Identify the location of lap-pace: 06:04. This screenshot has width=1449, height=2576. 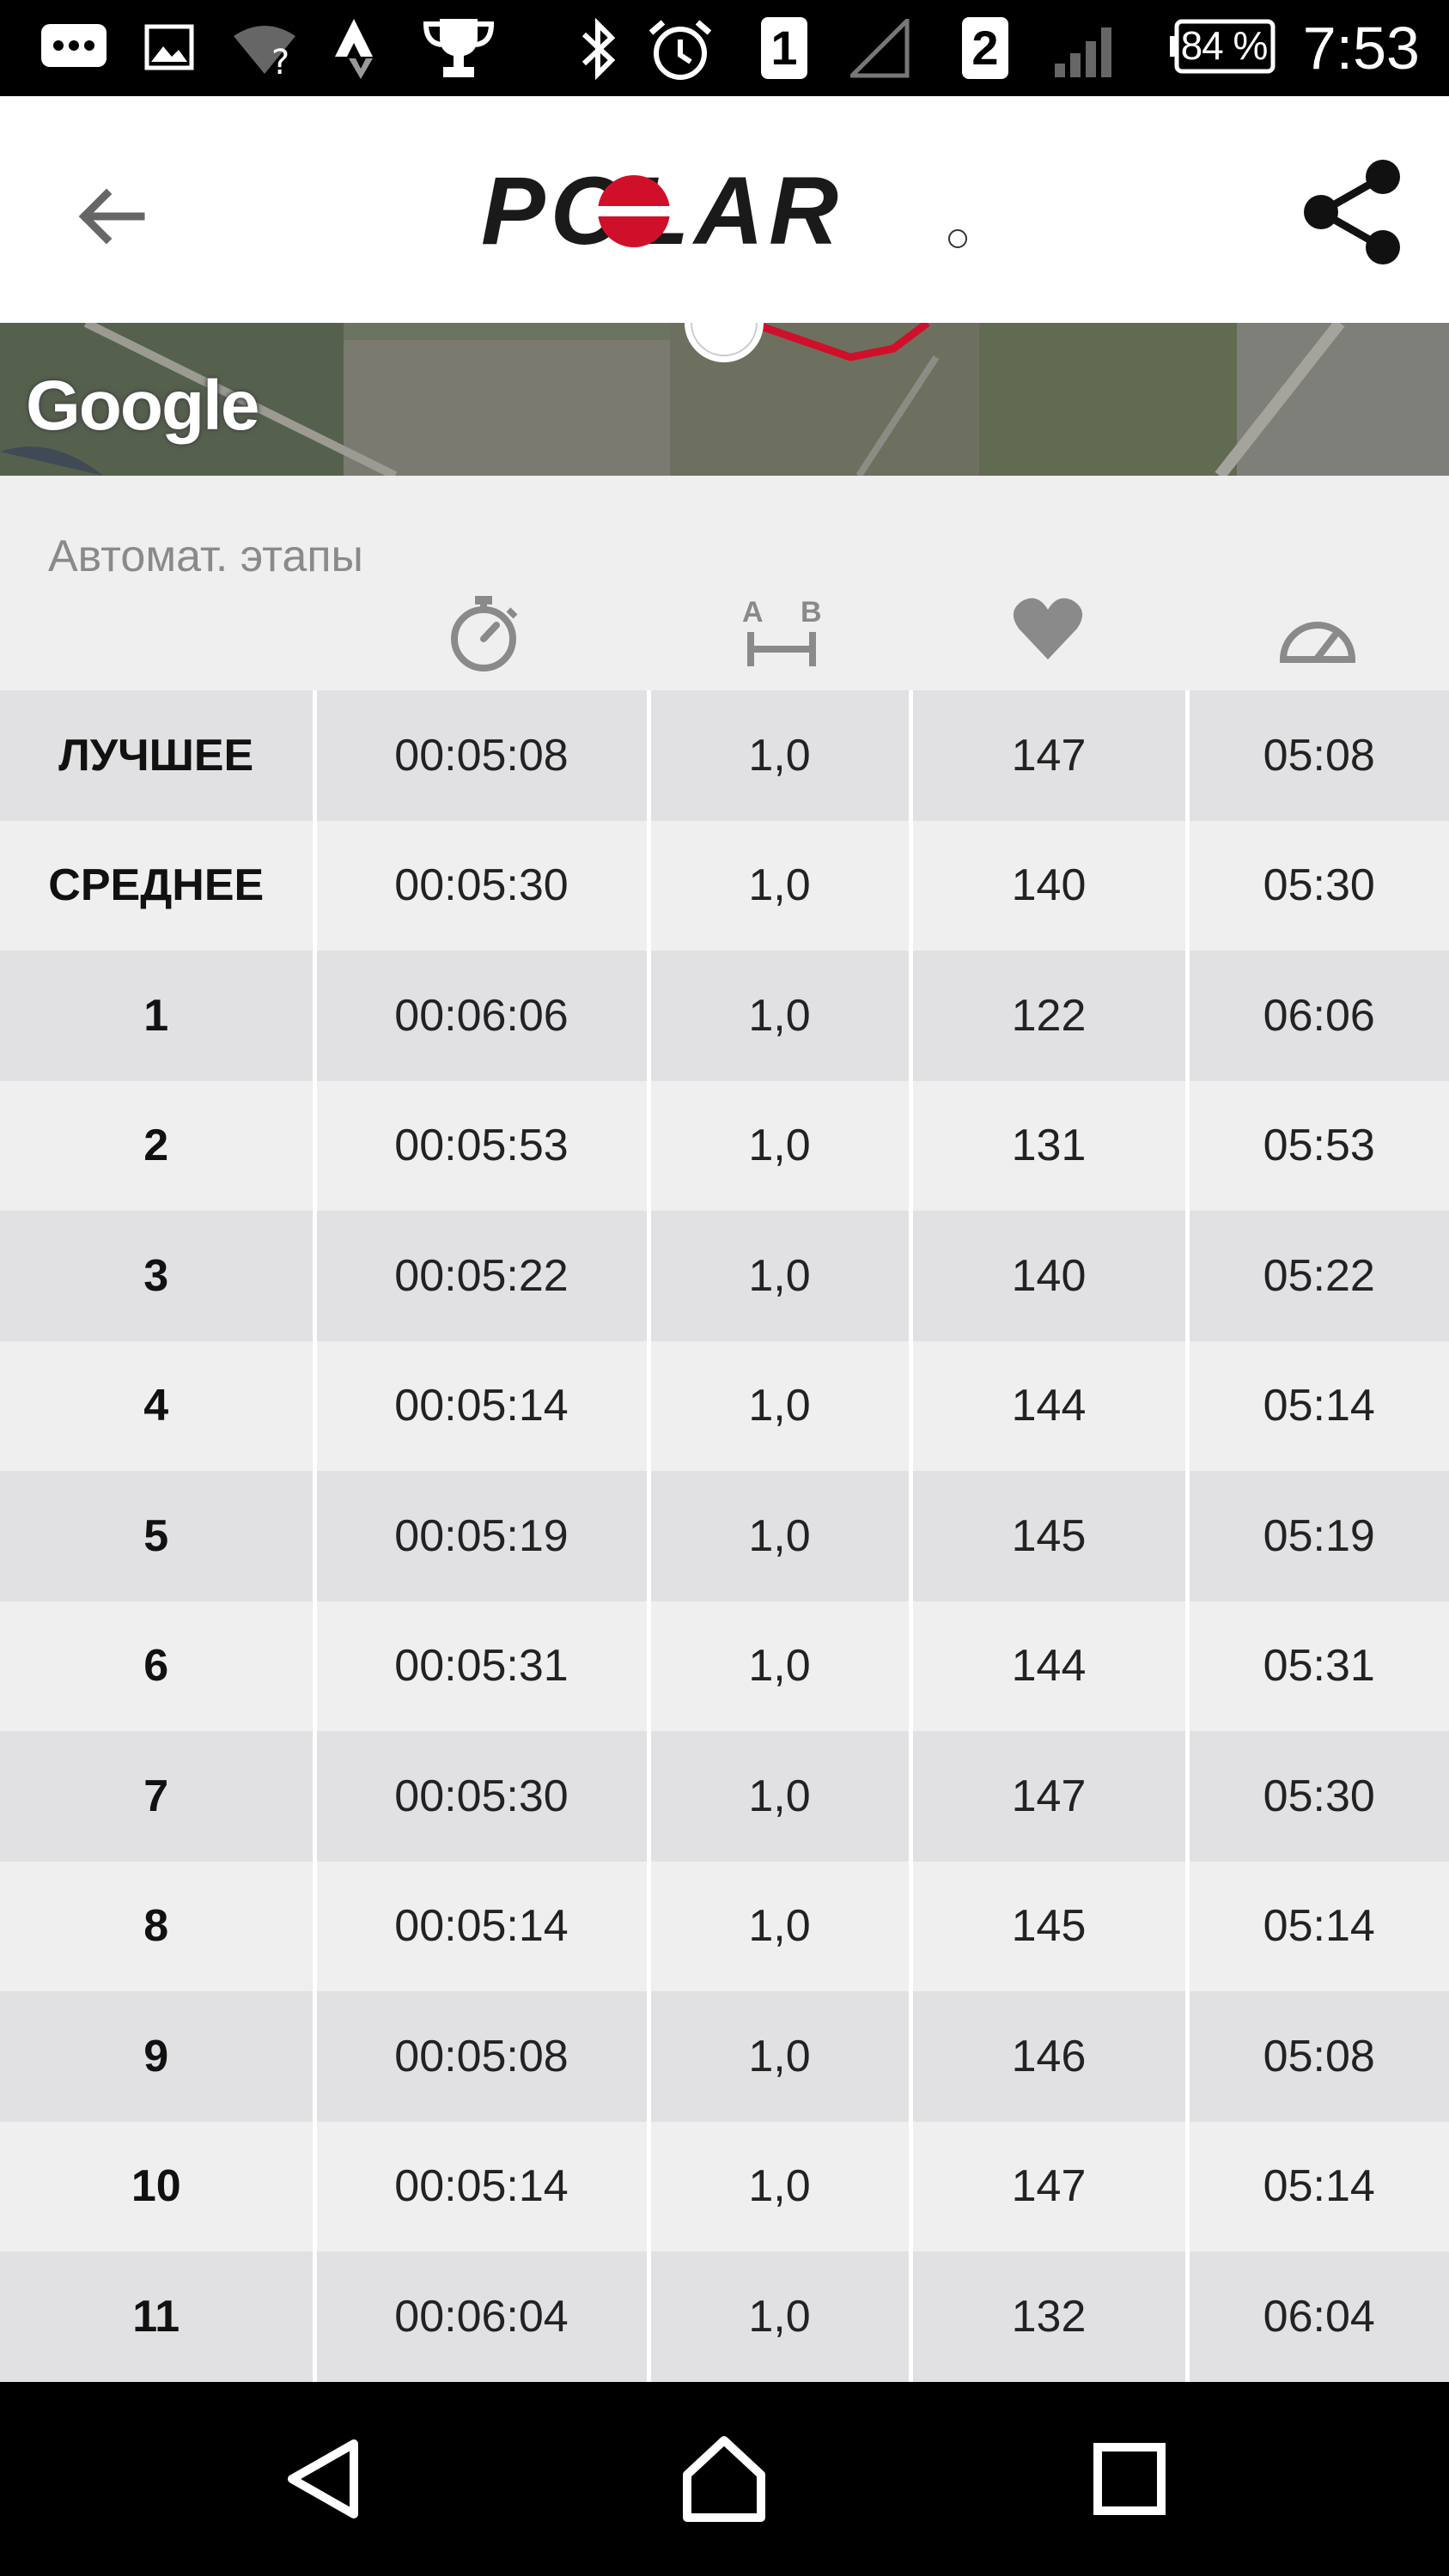
(1316, 2317).